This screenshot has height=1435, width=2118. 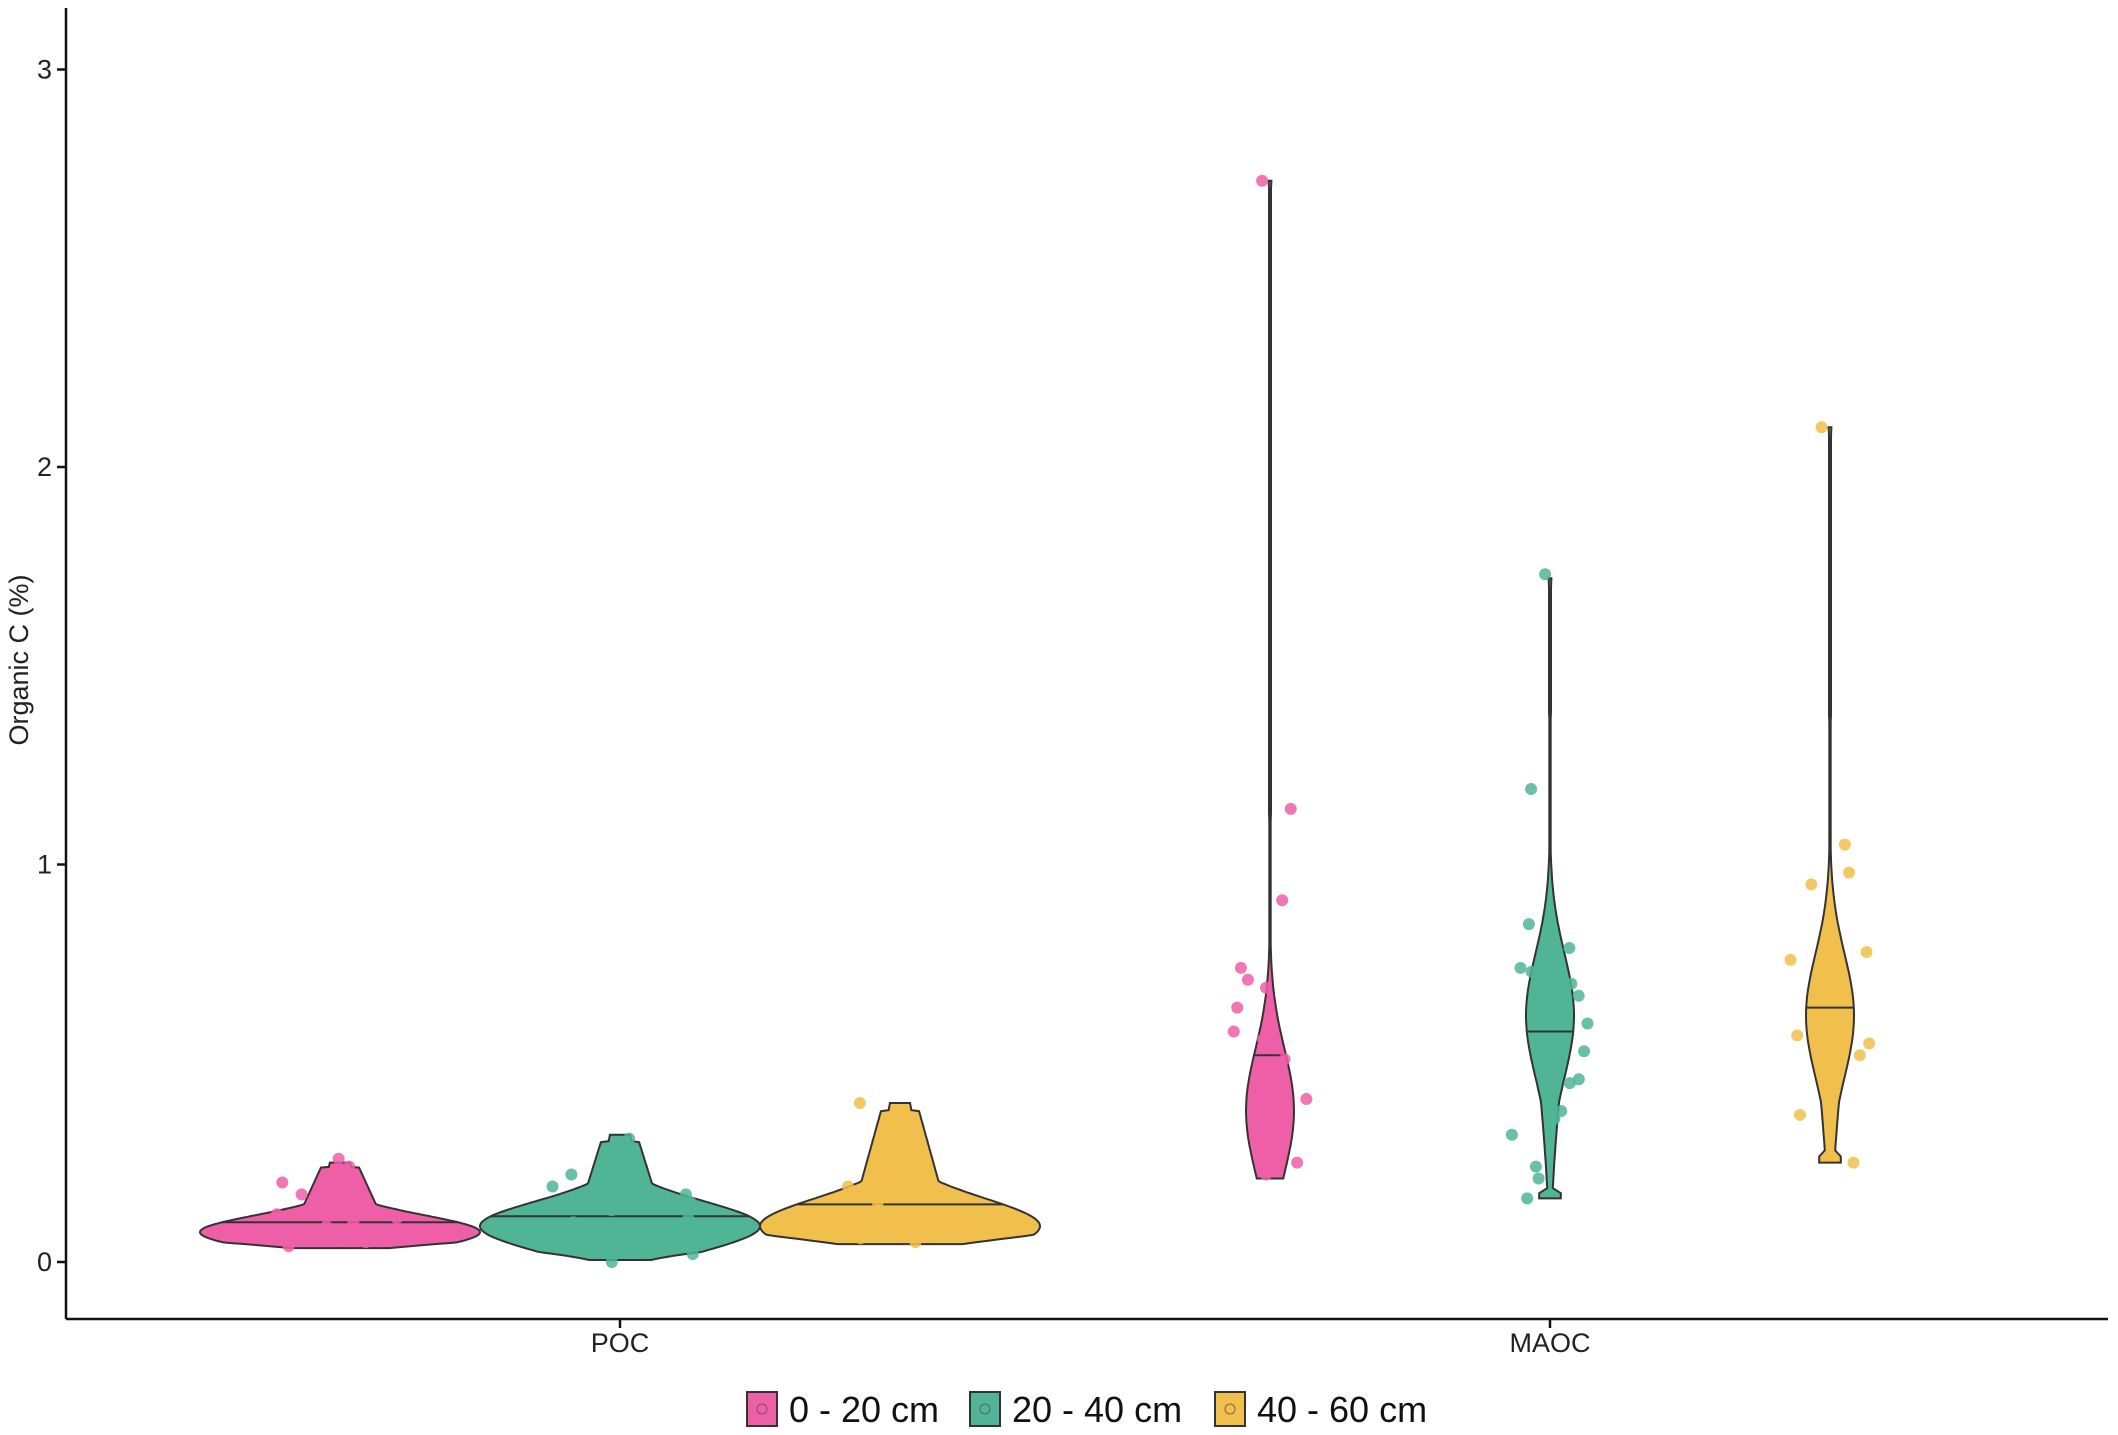 I want to click on legend-label-0-20-cm: 0 - 20 cm, so click(x=864, y=1409).